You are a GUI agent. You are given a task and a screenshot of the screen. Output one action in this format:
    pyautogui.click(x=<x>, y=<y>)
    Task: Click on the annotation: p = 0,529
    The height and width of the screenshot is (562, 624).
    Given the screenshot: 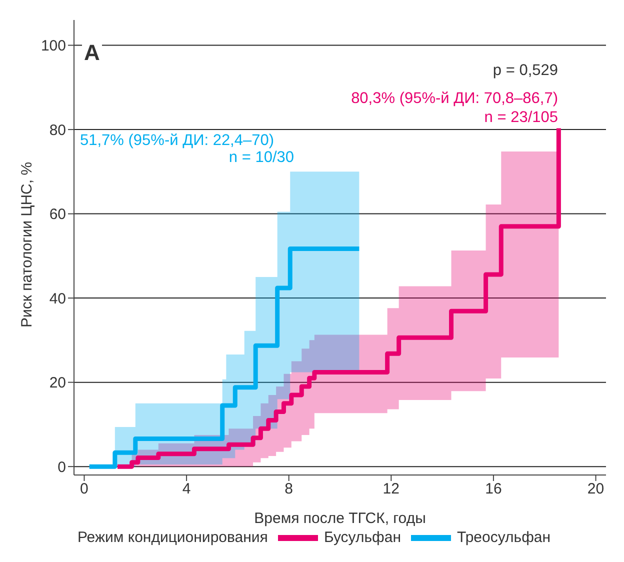 What is the action you would take?
    pyautogui.click(x=525, y=71)
    